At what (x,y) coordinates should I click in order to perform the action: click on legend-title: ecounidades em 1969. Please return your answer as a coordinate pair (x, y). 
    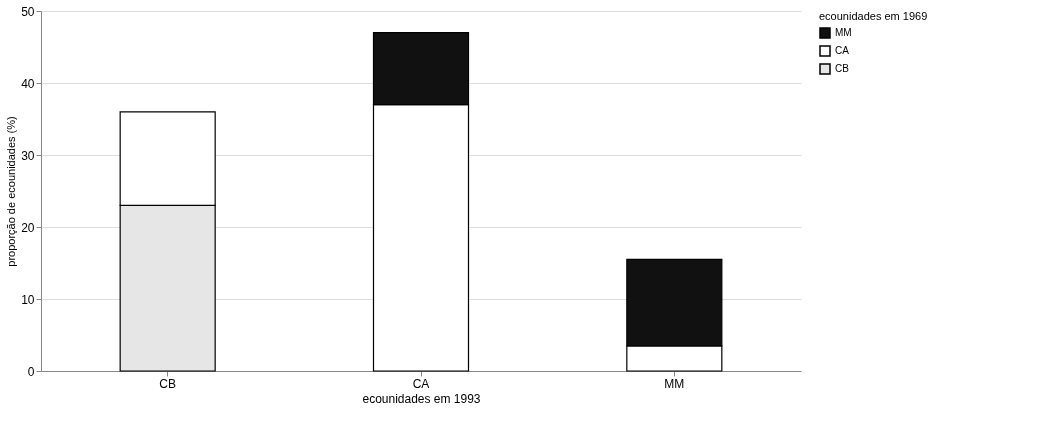
    Looking at the image, I should click on (873, 16).